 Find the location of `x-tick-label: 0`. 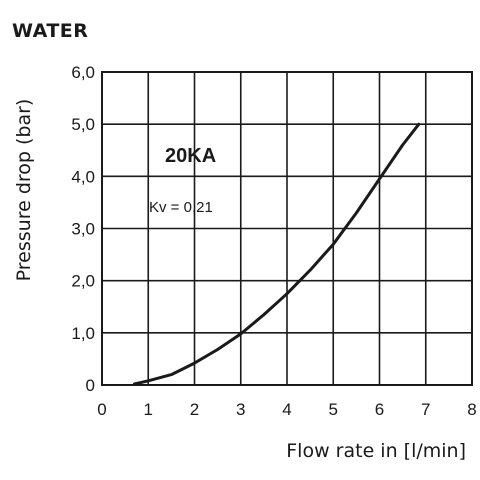

x-tick-label: 0 is located at coordinates (101, 409).